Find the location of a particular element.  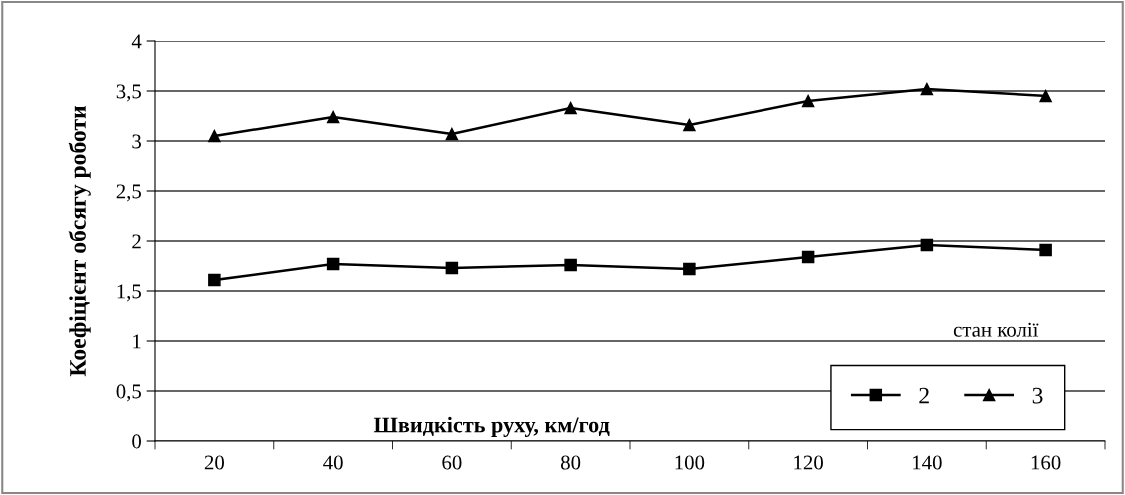

y-axis-title: Коефіцієнт обсягу роботи is located at coordinates (79, 241).